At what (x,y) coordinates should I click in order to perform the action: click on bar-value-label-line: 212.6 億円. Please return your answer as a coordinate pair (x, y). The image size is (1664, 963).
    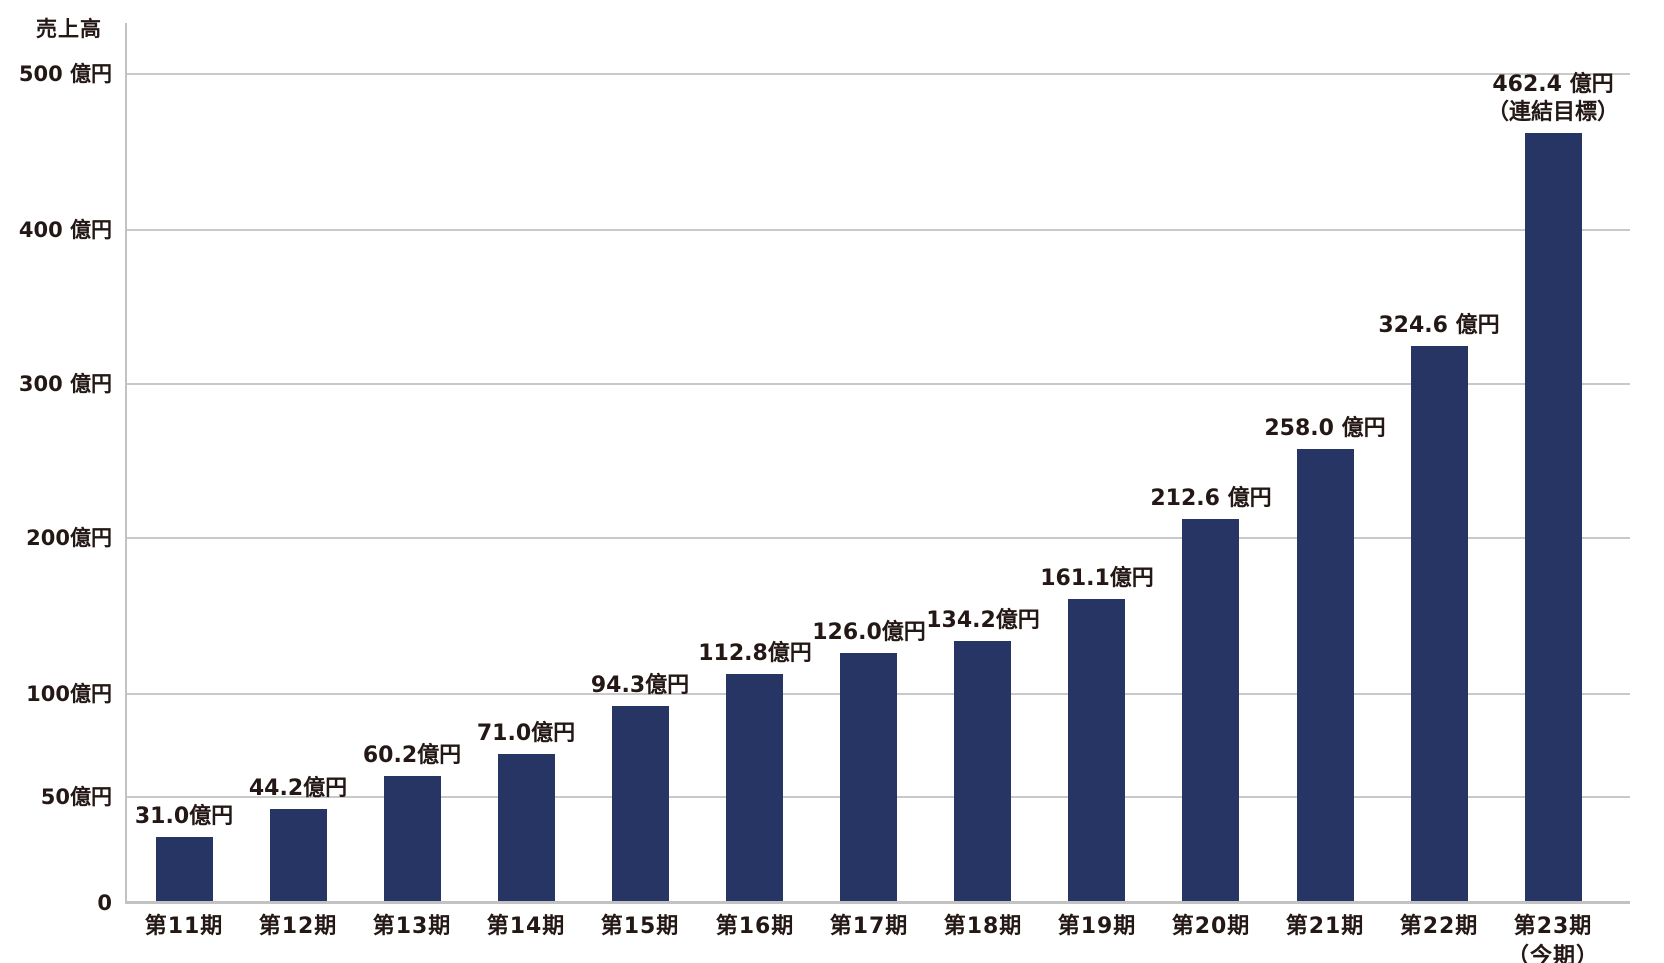
    Looking at the image, I should click on (1211, 498).